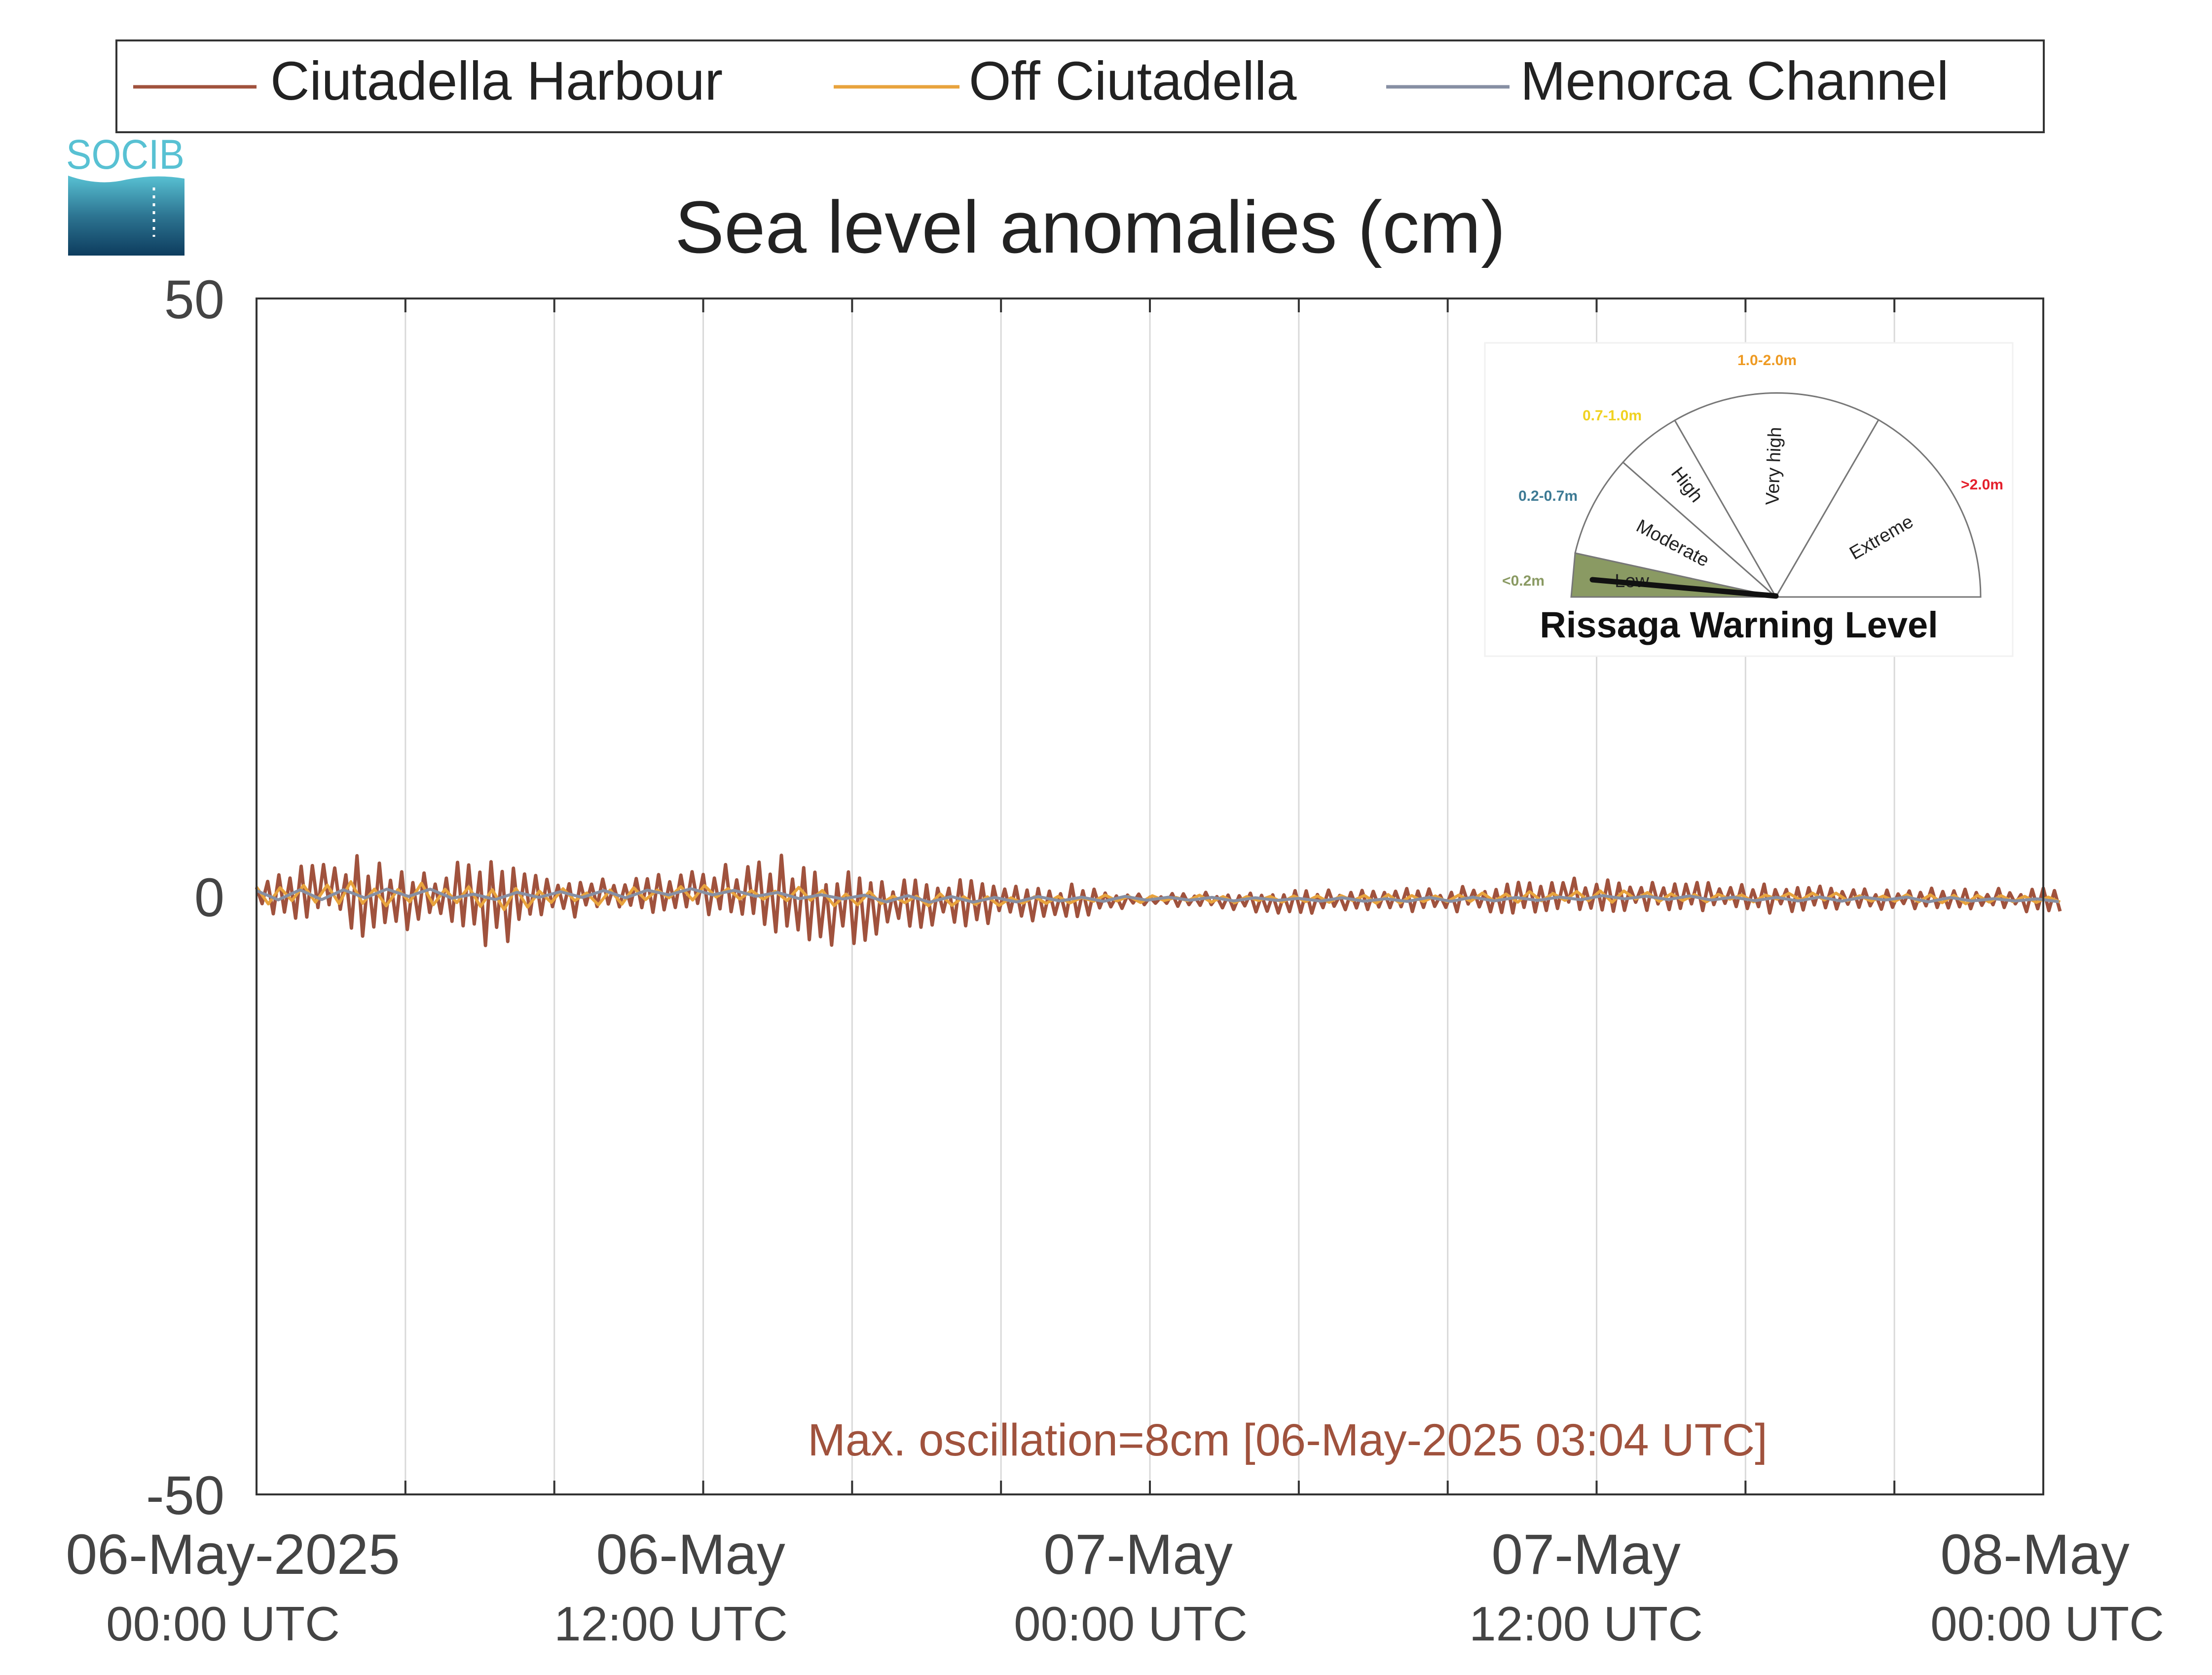 Image resolution: width=2212 pixels, height=1675 pixels. What do you see at coordinates (1739, 625) in the screenshot?
I see `gauge-title: Rissaga Warning Level` at bounding box center [1739, 625].